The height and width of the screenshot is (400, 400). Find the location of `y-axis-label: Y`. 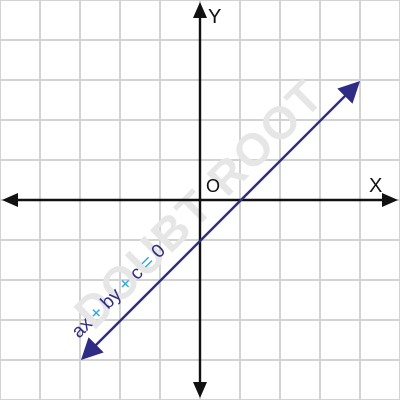

y-axis-label: Y is located at coordinates (214, 17).